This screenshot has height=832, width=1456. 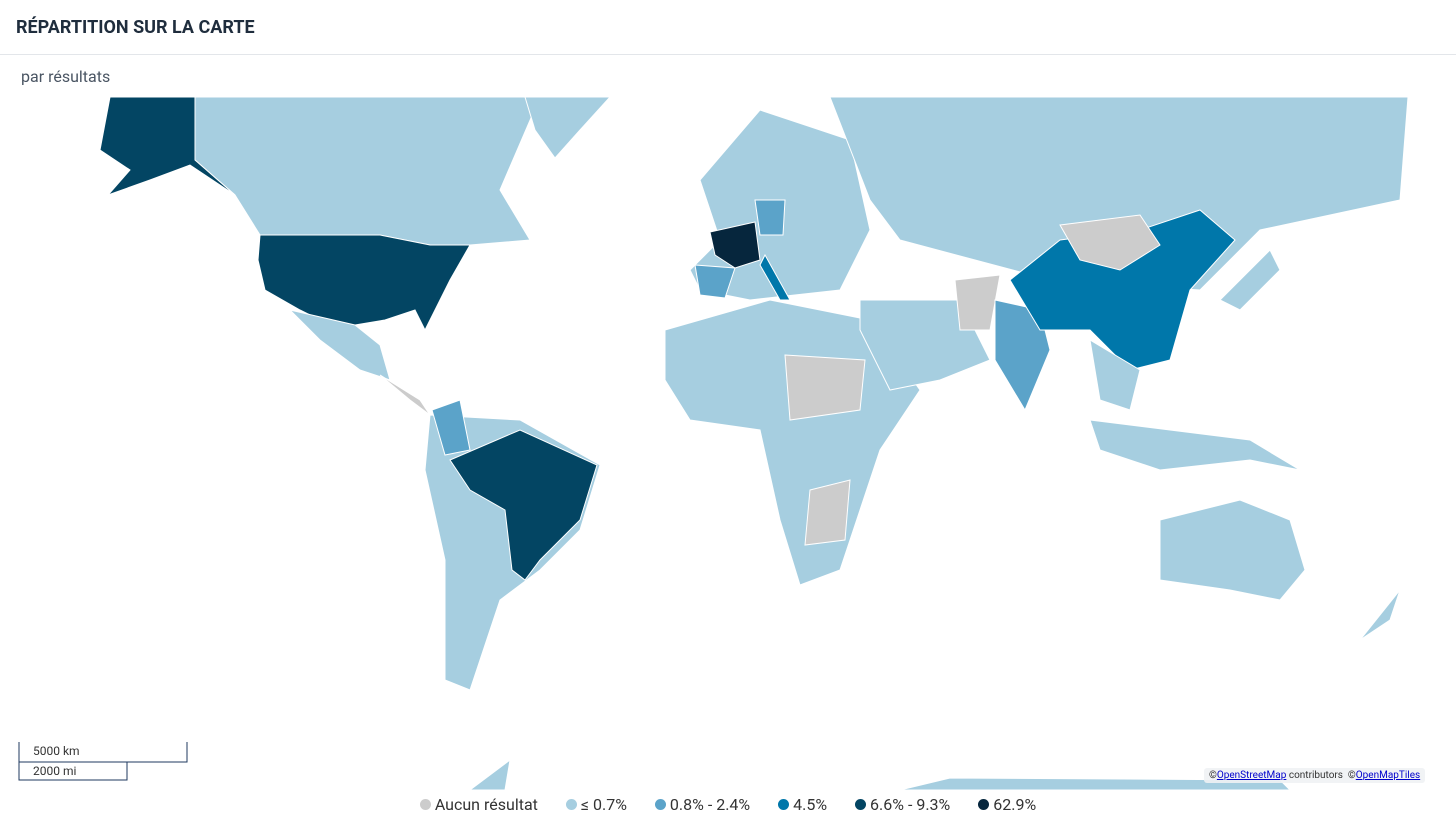 What do you see at coordinates (1213, 775) in the screenshot?
I see `attr-text: ©` at bounding box center [1213, 775].